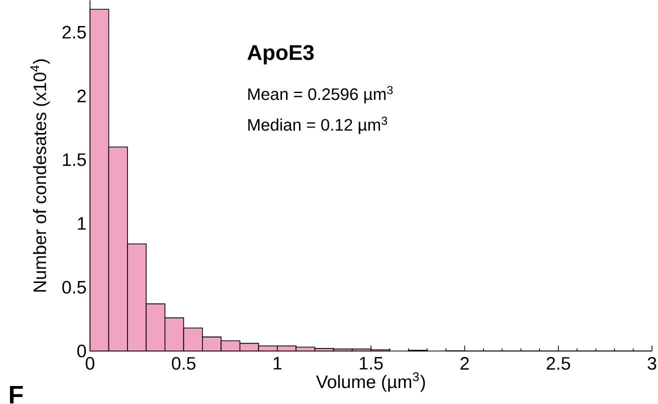  I want to click on x-tick-label: 2, so click(464, 363).